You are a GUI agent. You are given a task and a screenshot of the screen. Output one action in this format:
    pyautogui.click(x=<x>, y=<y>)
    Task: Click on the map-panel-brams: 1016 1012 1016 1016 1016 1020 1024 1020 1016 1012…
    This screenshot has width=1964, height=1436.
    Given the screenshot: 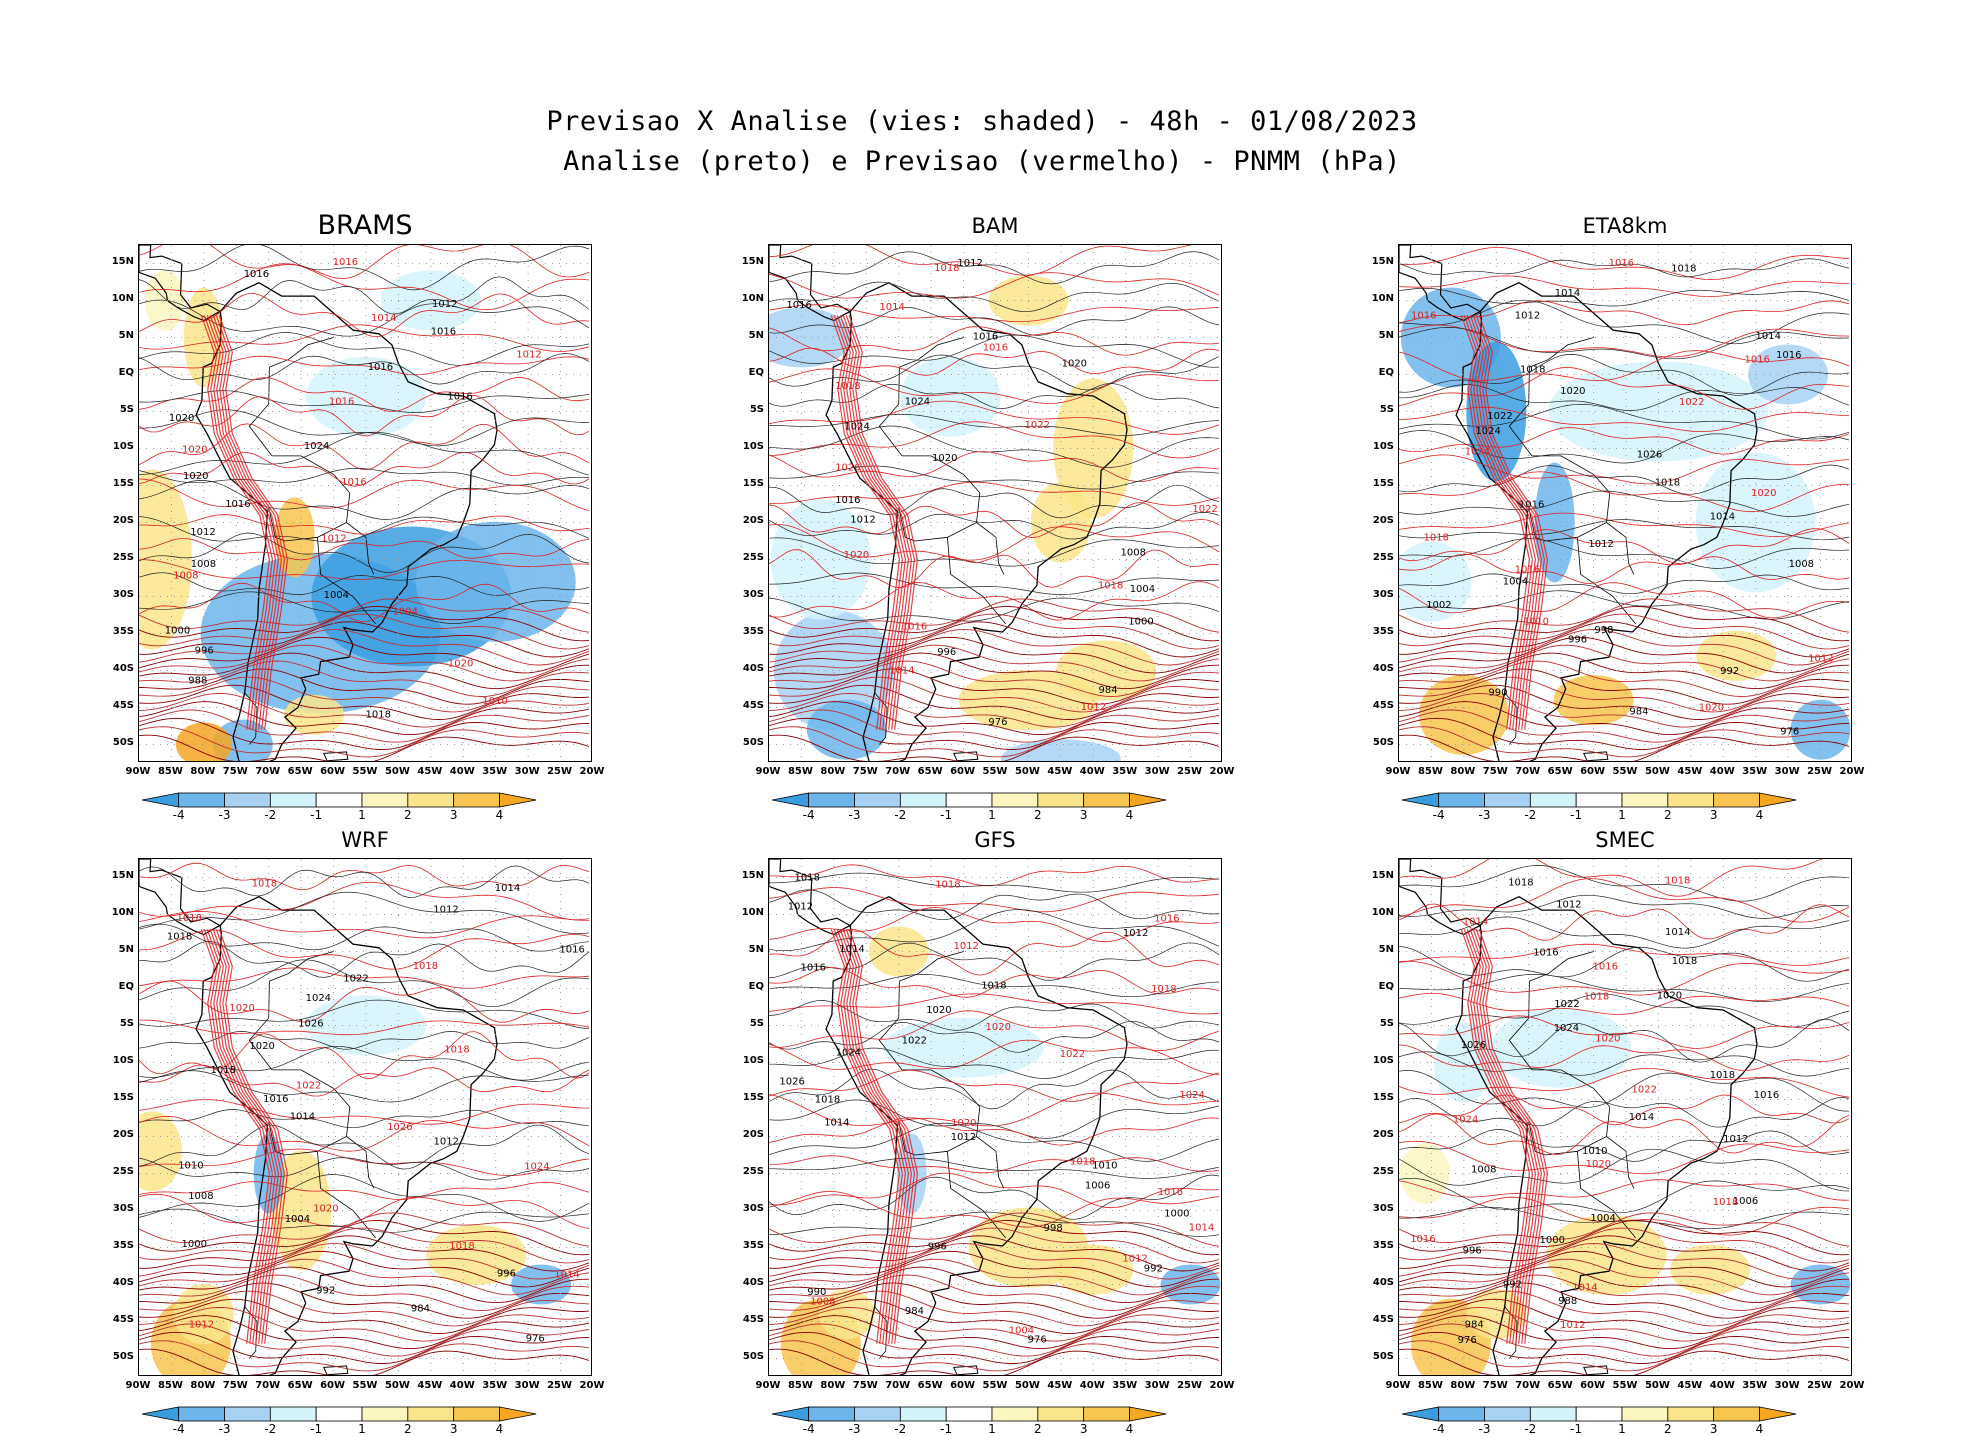 What is the action you would take?
    pyautogui.click(x=365, y=503)
    